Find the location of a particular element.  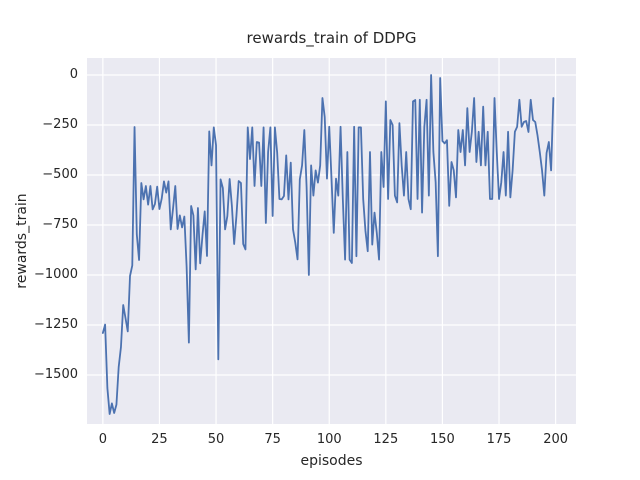

y-tick-label: −250 is located at coordinates (60, 124).